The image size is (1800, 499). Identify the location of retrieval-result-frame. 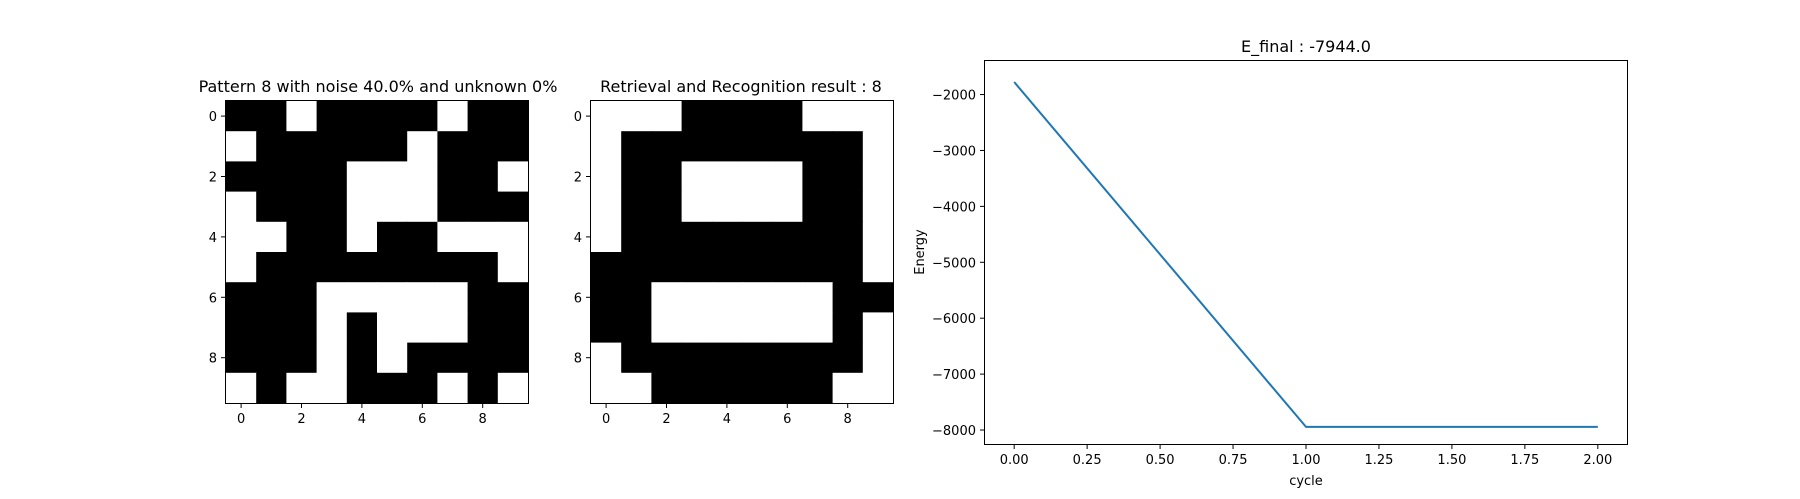
(742, 252).